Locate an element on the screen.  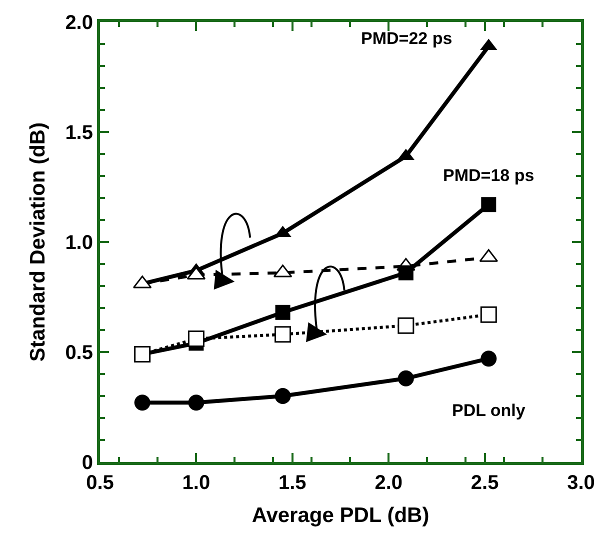
x-tick-label: 1.0 is located at coordinates (196, 483).